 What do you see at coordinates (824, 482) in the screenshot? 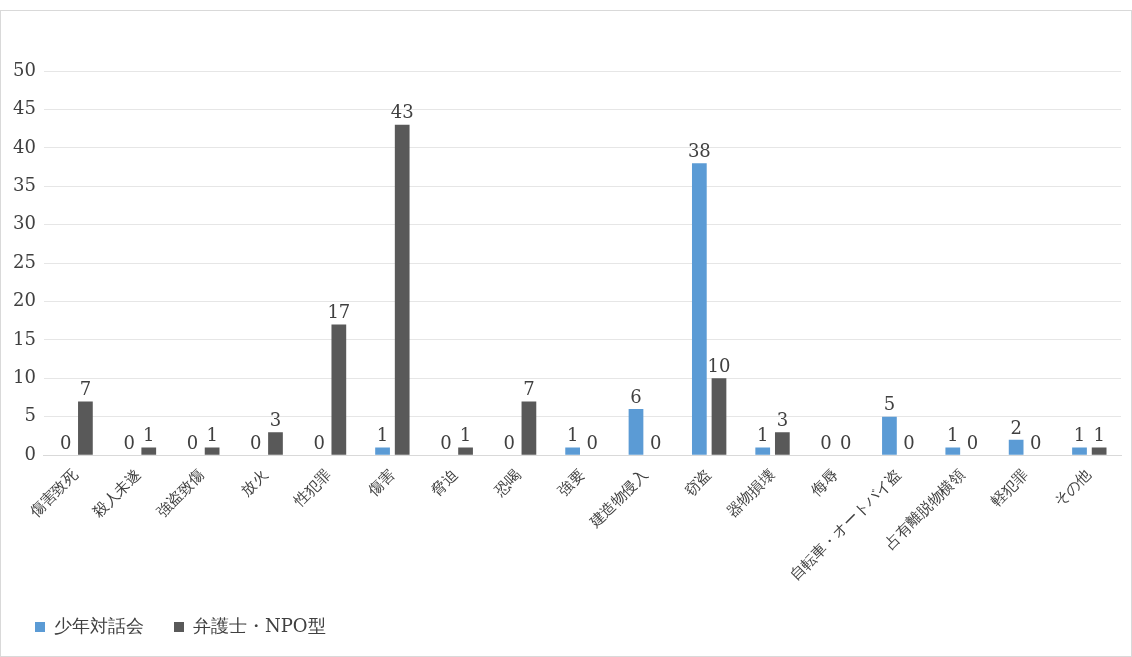
I see `x-tick-label: 侮辱` at bounding box center [824, 482].